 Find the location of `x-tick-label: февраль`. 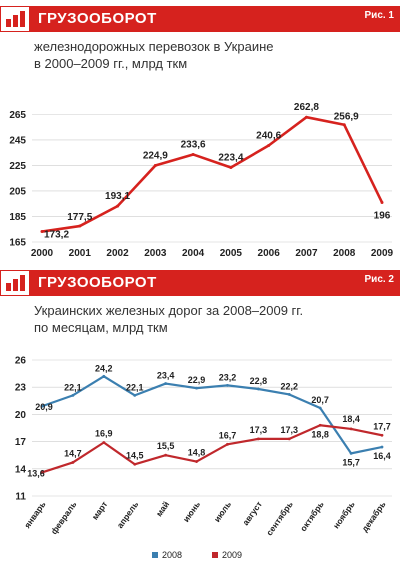

x-tick-label: февраль is located at coordinates (64, 517).